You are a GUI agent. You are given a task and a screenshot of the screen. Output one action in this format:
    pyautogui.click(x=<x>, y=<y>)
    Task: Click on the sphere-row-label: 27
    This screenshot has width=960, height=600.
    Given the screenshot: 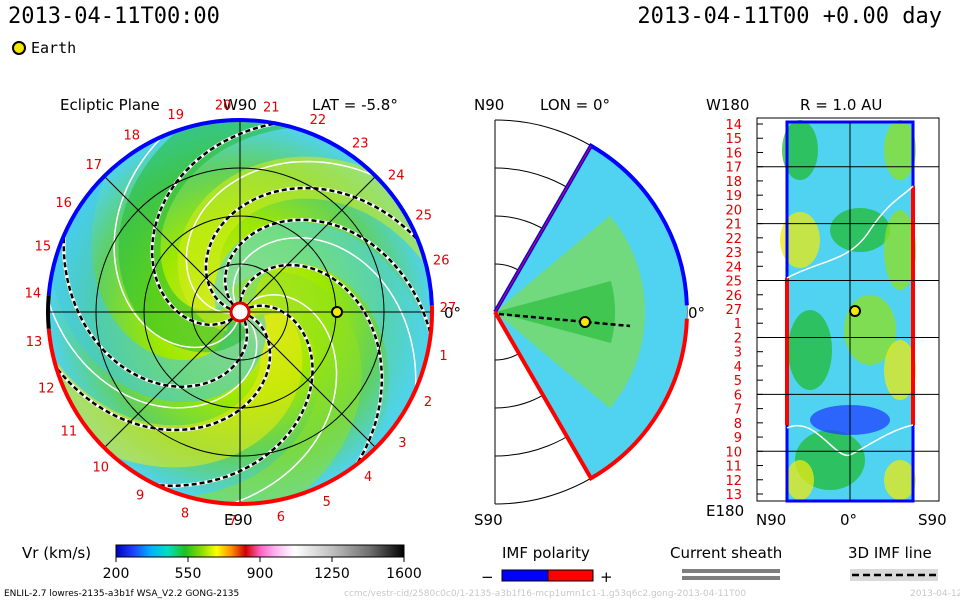 What is the action you would take?
    pyautogui.click(x=733, y=310)
    